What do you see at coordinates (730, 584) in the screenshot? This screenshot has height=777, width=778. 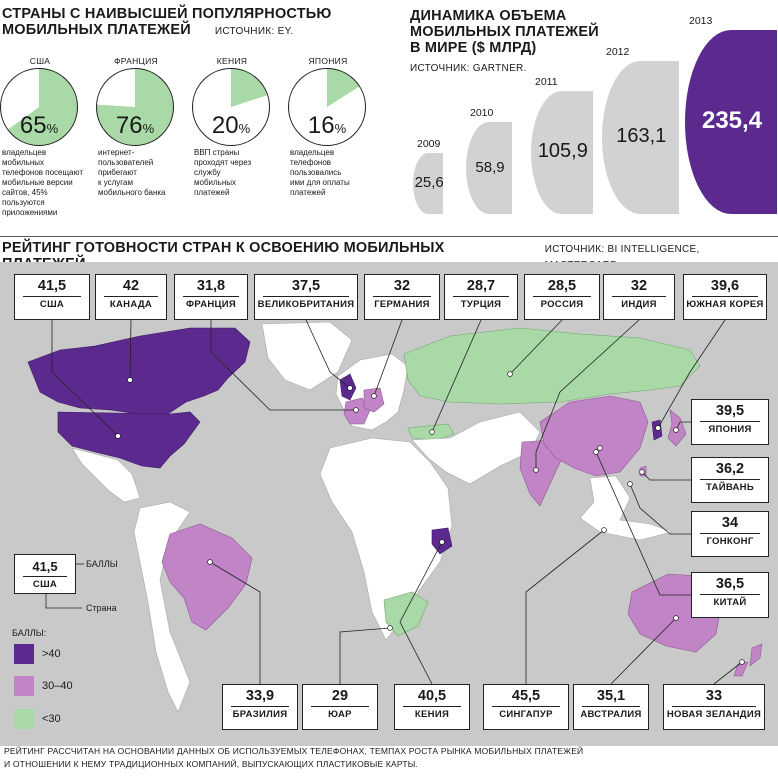 I see `country-score: 36,5` at bounding box center [730, 584].